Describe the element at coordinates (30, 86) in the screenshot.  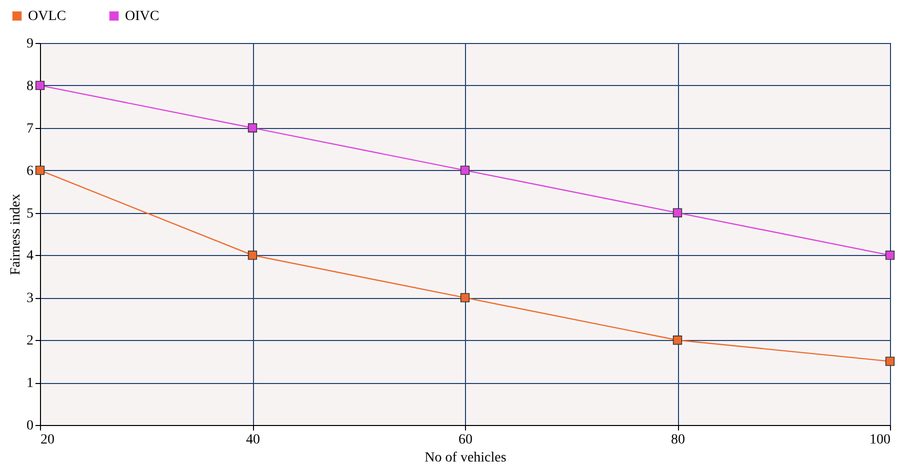
I see `y-tick-label: 8` at that location.